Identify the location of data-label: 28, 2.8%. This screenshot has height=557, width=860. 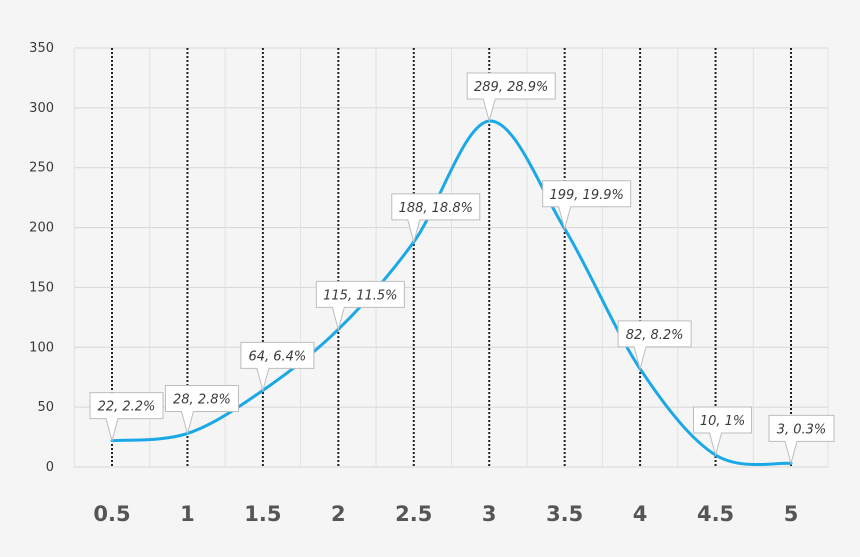
(201, 410).